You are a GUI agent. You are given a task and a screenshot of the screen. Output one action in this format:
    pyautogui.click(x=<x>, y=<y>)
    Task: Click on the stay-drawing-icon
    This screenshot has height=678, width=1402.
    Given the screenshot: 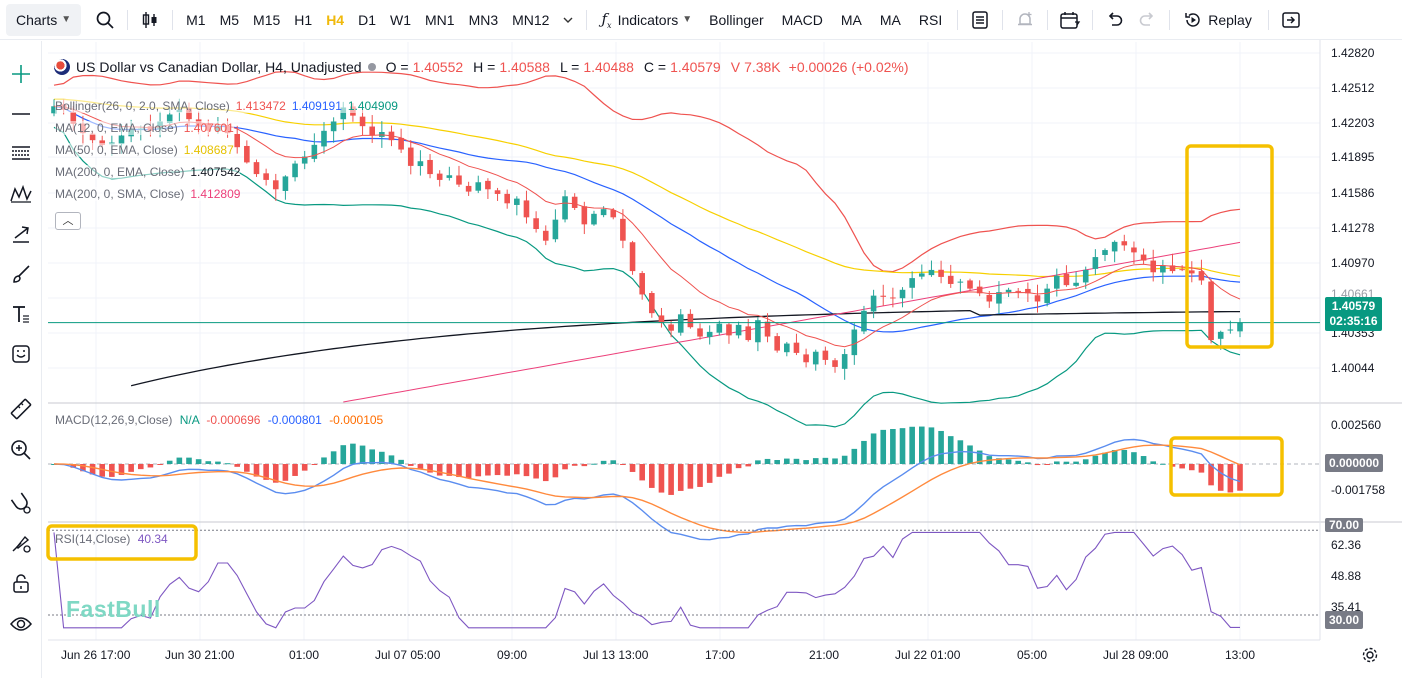 What is the action you would take?
    pyautogui.click(x=21, y=543)
    